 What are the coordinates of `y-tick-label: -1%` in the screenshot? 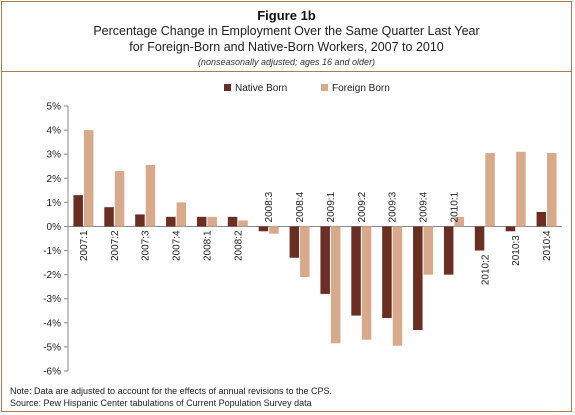 It's located at (52, 251).